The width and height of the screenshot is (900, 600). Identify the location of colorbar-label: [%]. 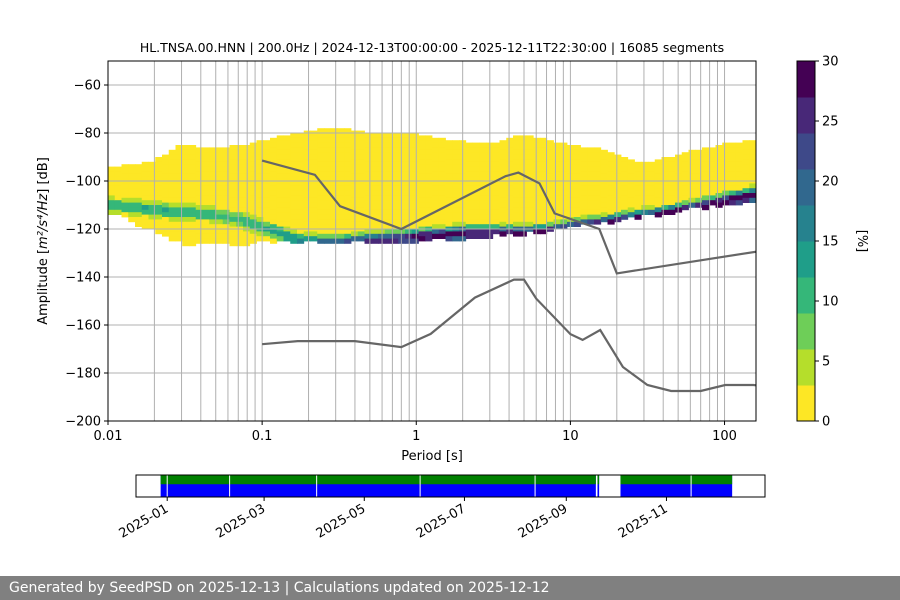
(861, 241).